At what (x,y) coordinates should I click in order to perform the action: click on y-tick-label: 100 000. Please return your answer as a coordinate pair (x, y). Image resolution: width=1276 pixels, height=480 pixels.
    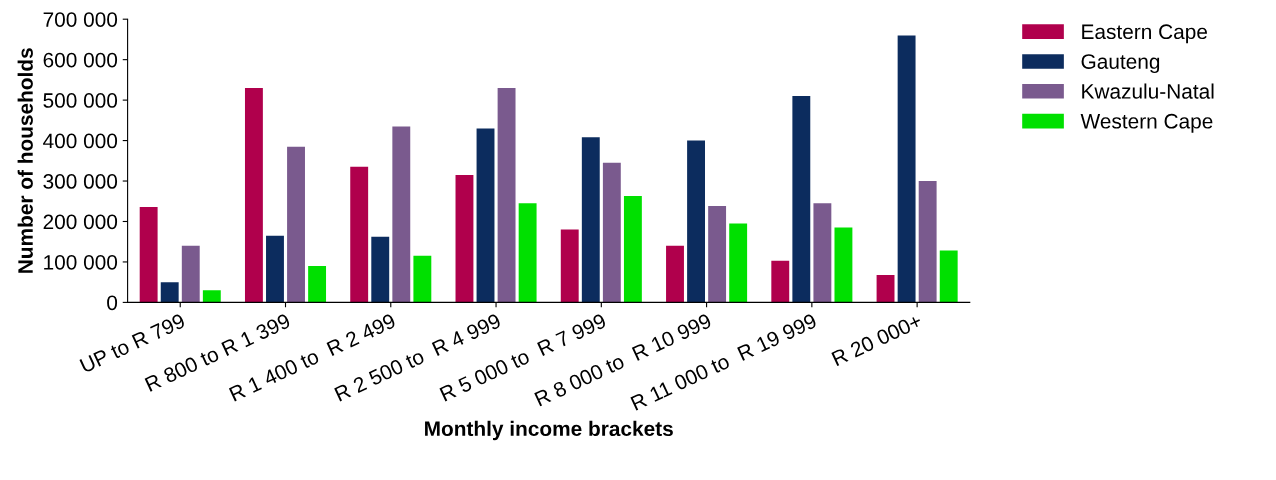
    Looking at the image, I should click on (81, 262).